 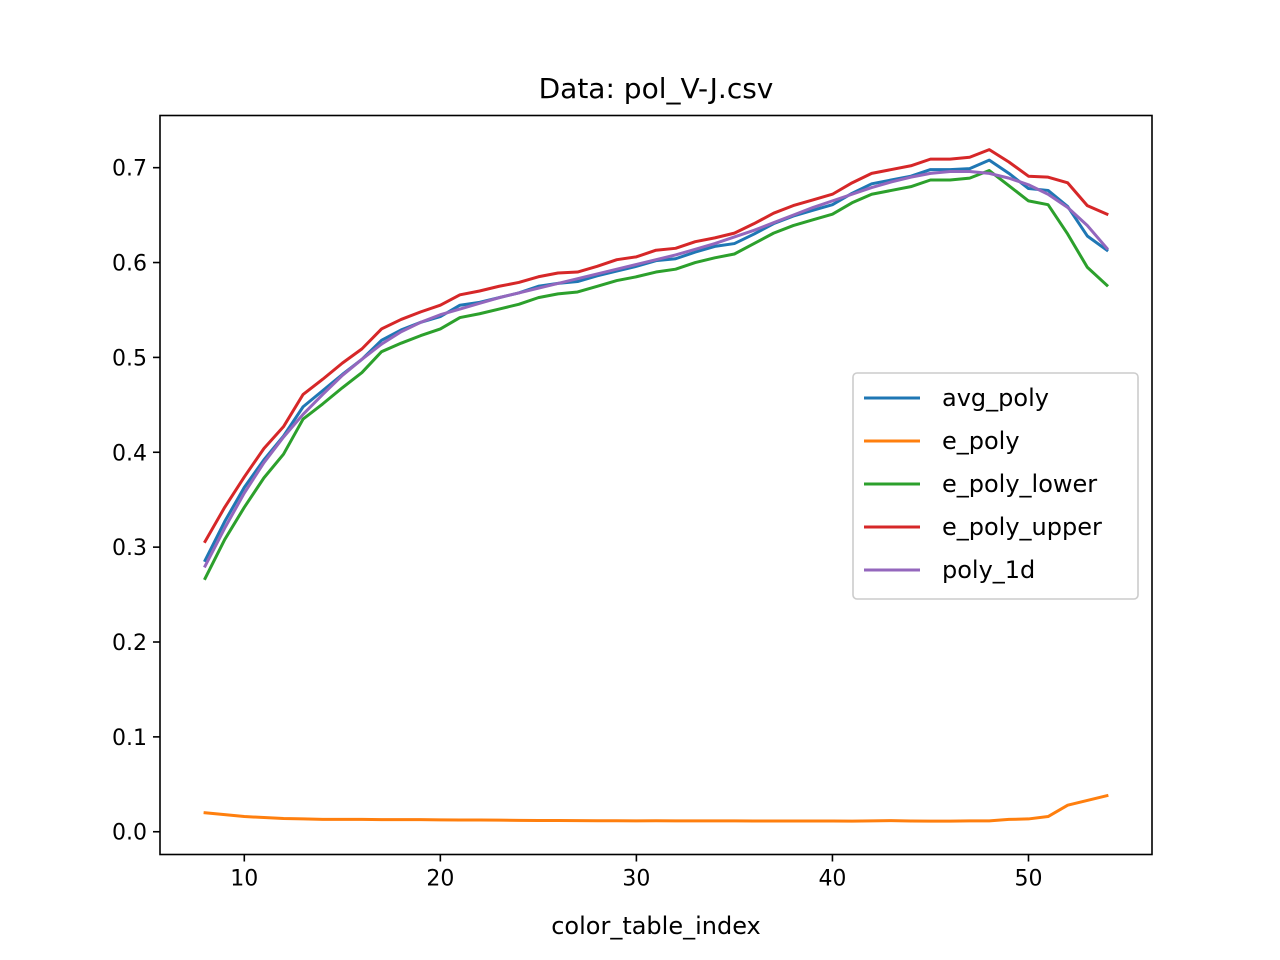 I want to click on series-line-e-poly, so click(x=656, y=808).